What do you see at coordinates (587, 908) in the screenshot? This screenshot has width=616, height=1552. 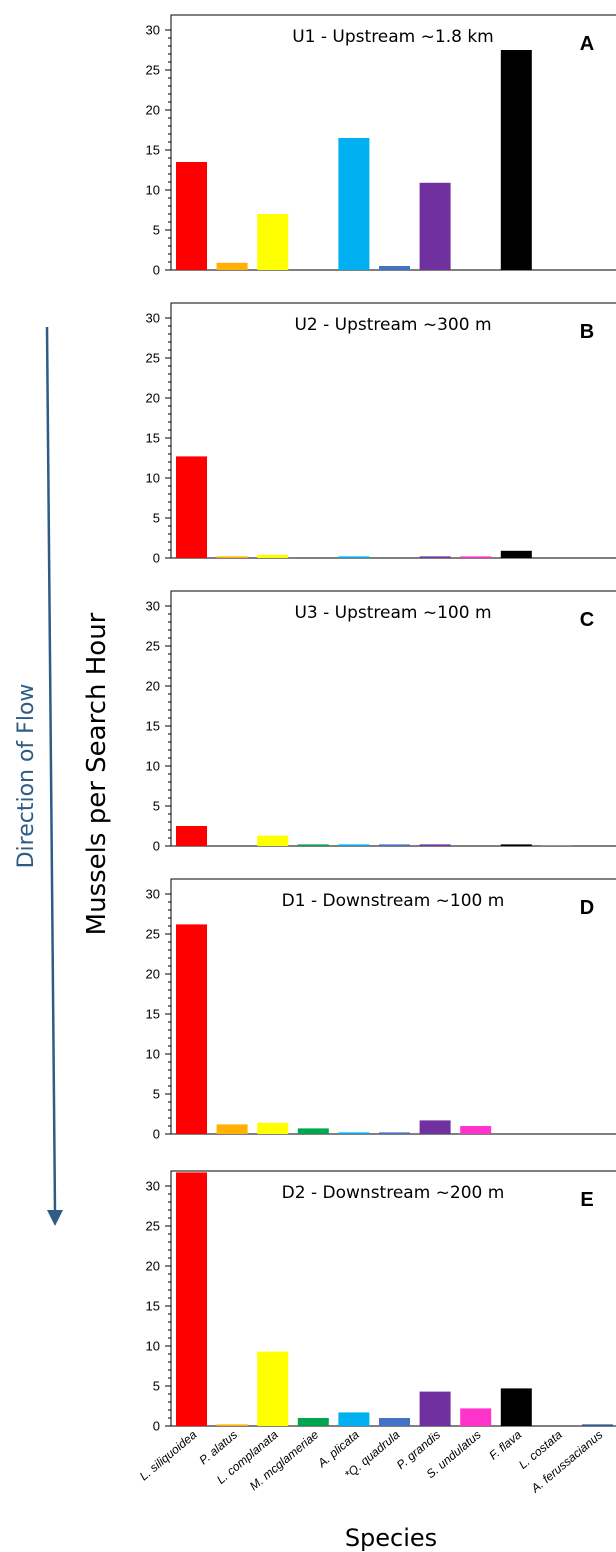 I see `panel-letter: D` at bounding box center [587, 908].